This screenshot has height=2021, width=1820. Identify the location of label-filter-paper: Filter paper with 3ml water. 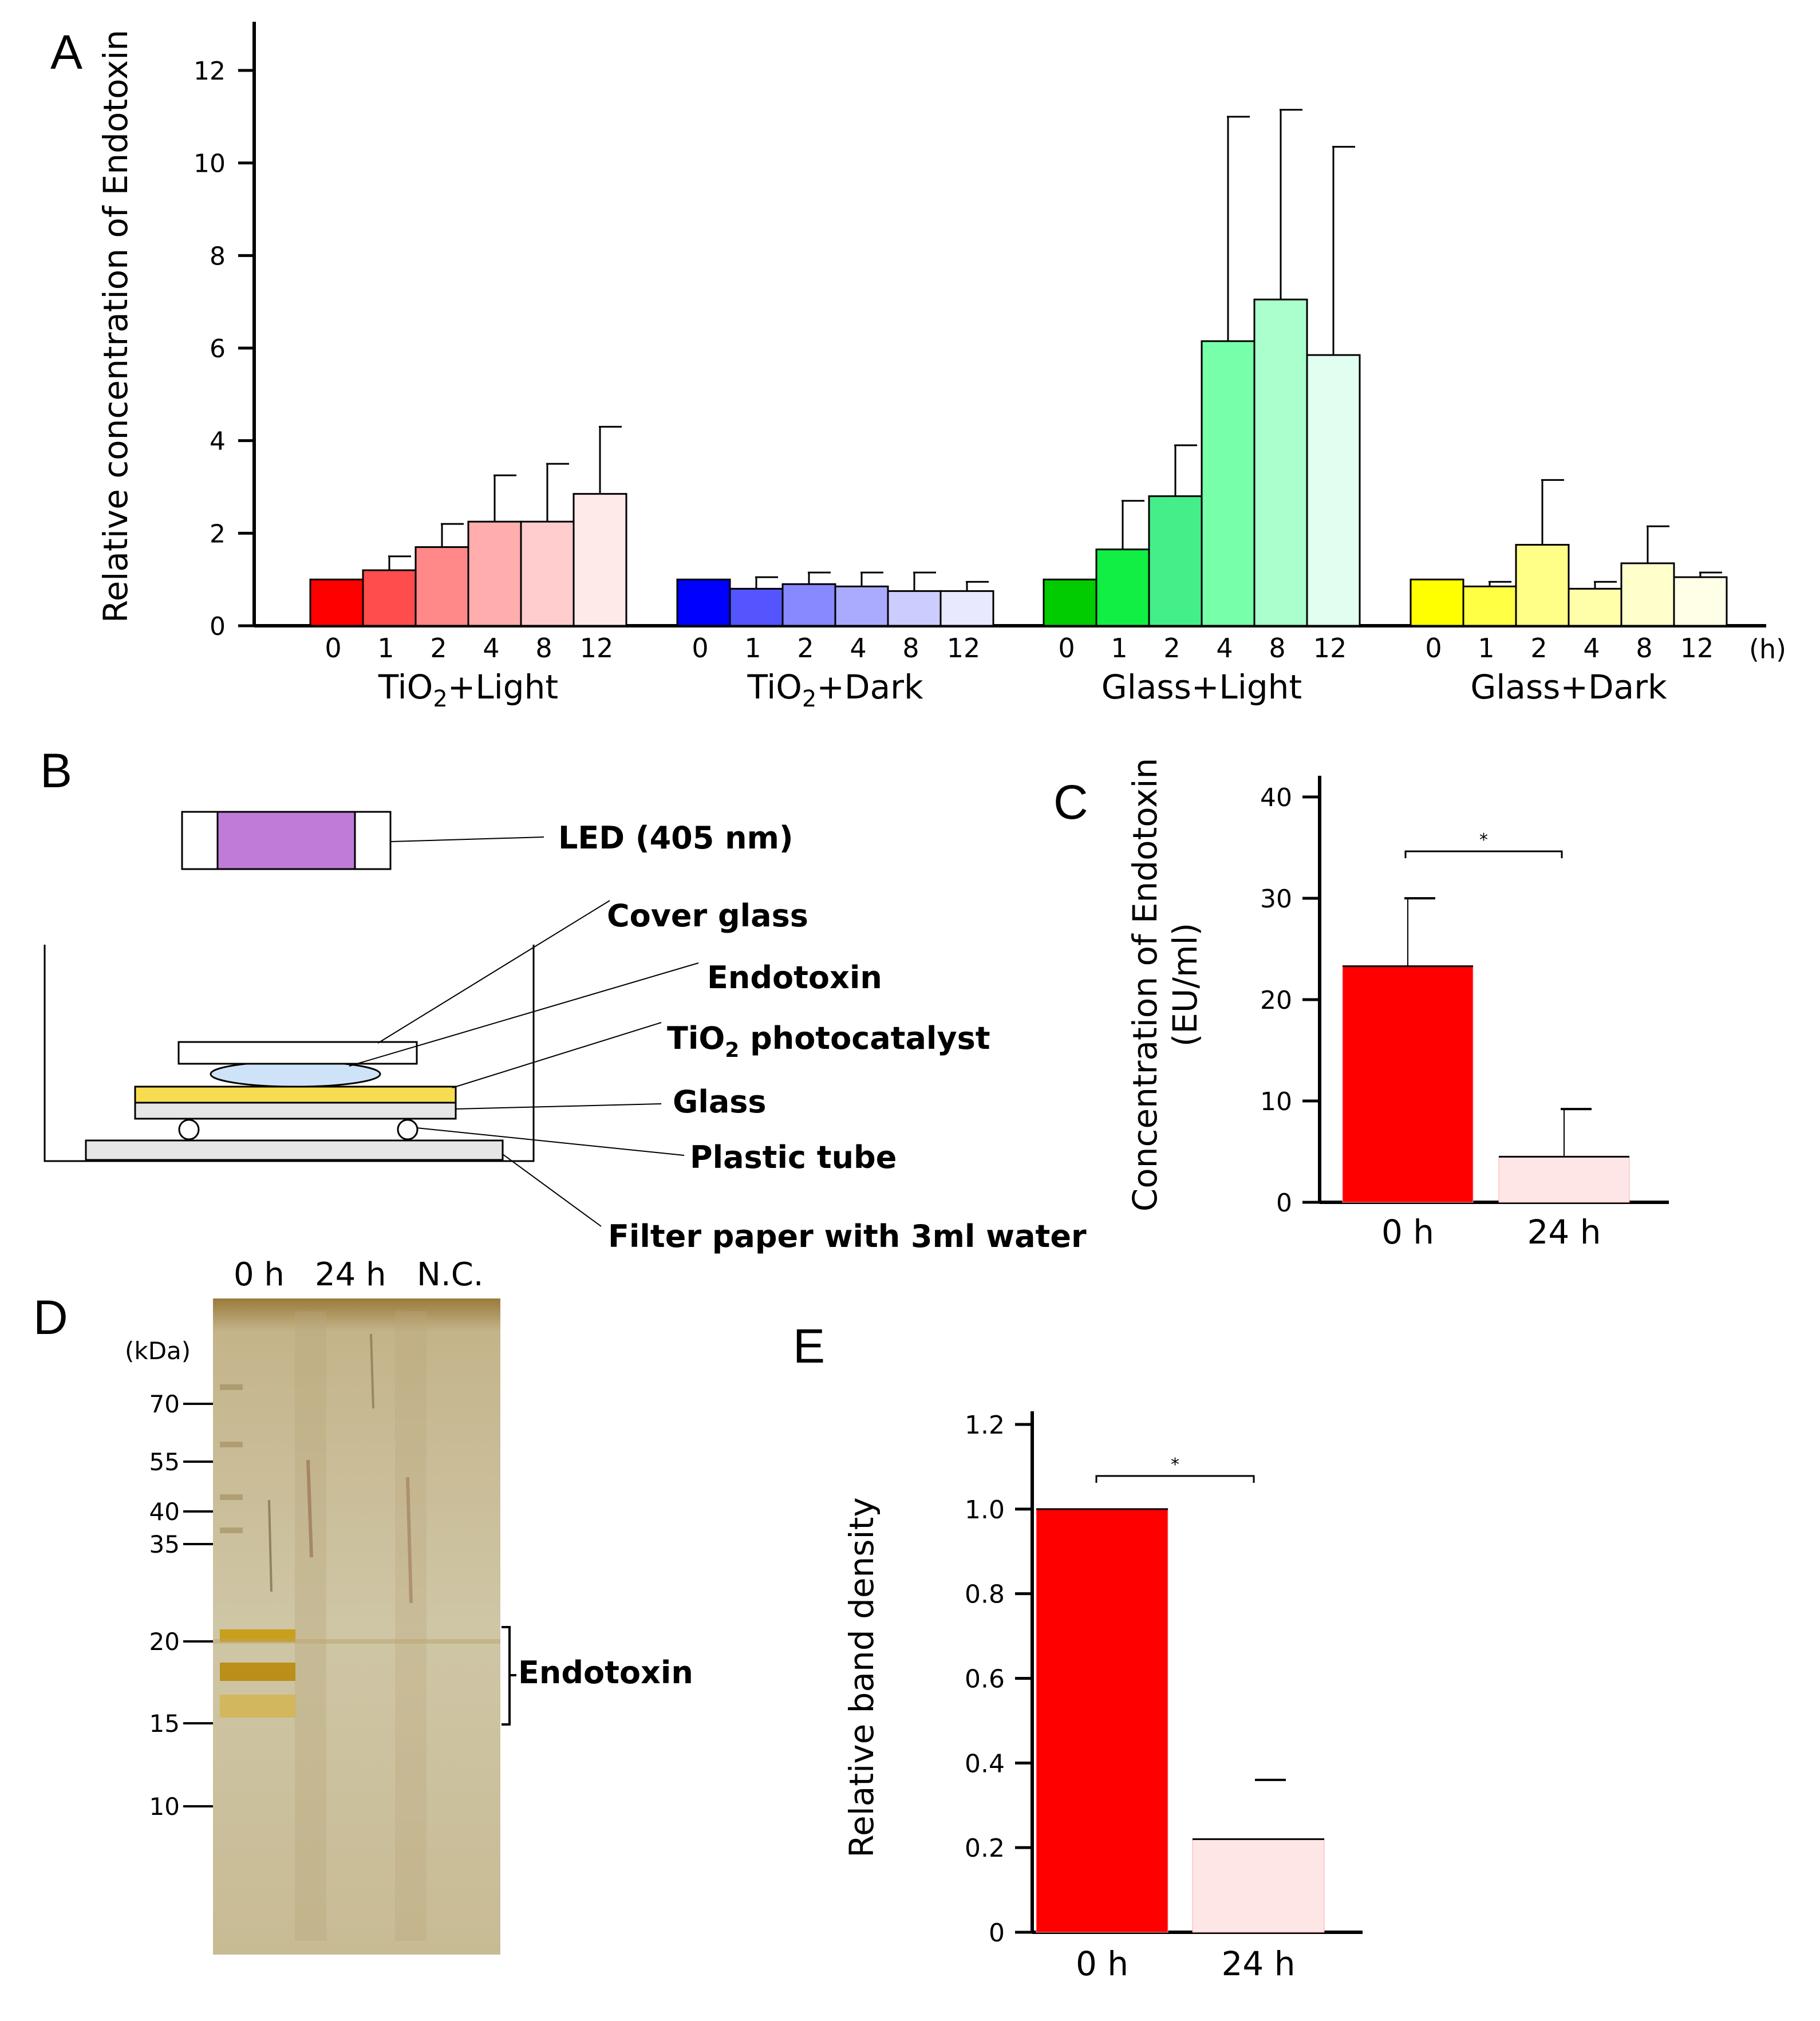
(847, 1236).